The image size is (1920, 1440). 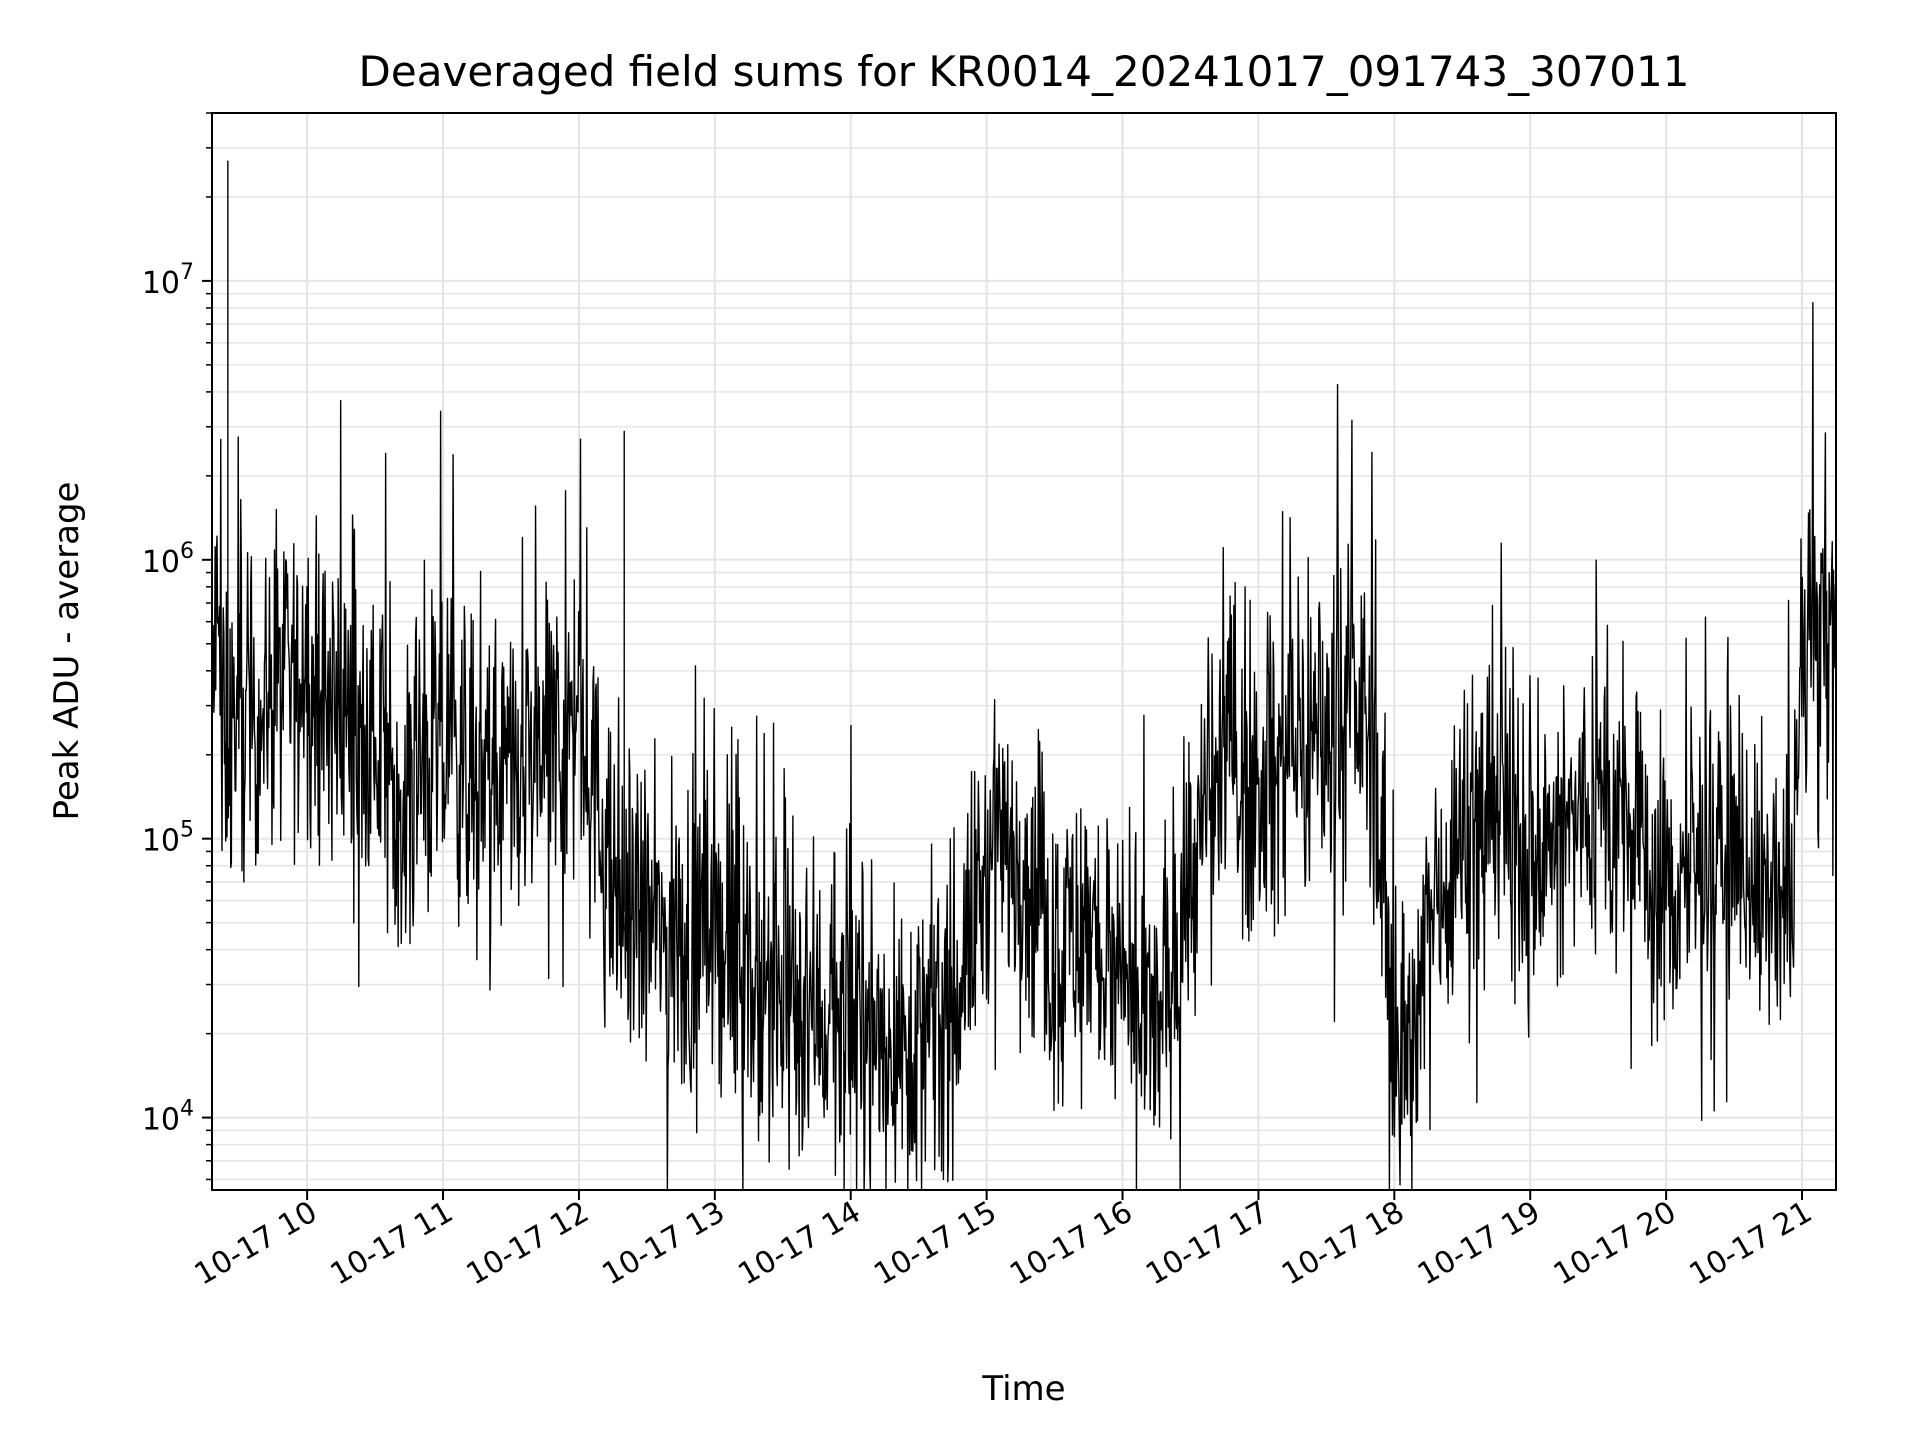 What do you see at coordinates (67, 651) in the screenshot?
I see `y-axis-label: Peak ADU - average` at bounding box center [67, 651].